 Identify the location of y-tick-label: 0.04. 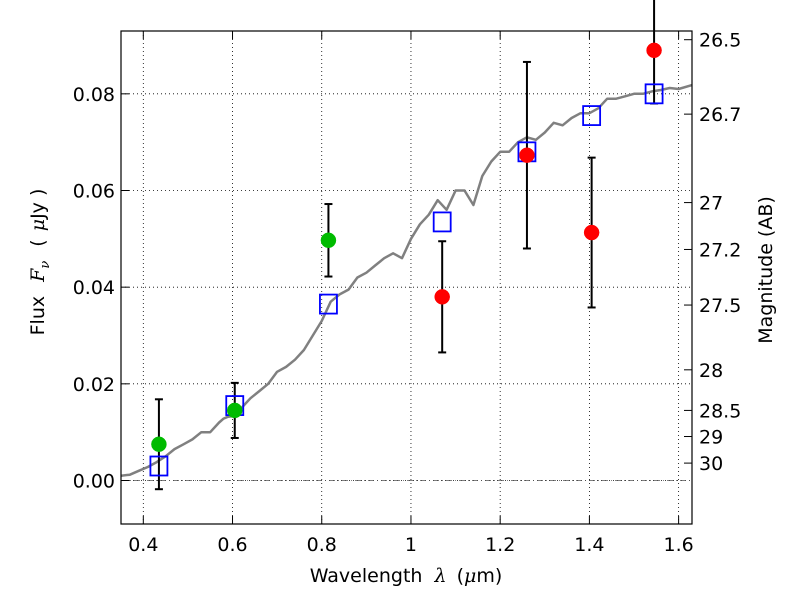
(94, 288).